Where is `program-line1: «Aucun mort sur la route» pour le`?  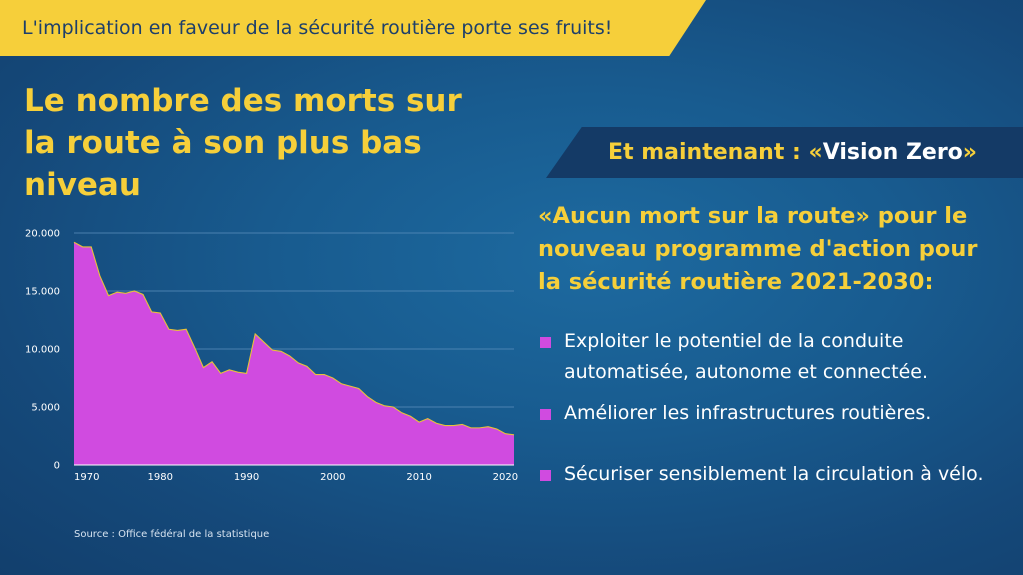
program-line1: «Aucun mort sur la route» pour le is located at coordinates (753, 216).